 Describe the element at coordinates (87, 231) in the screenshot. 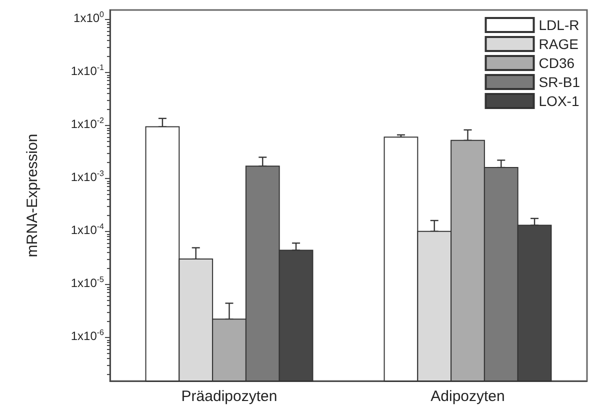

I see `y-tick-label: 1x10$^{-4}$` at that location.